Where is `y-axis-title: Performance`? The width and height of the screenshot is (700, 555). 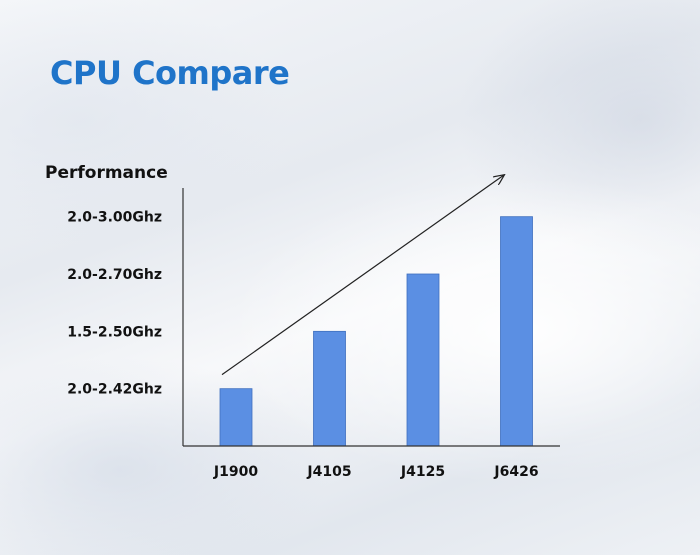 y-axis-title: Performance is located at coordinates (106, 173).